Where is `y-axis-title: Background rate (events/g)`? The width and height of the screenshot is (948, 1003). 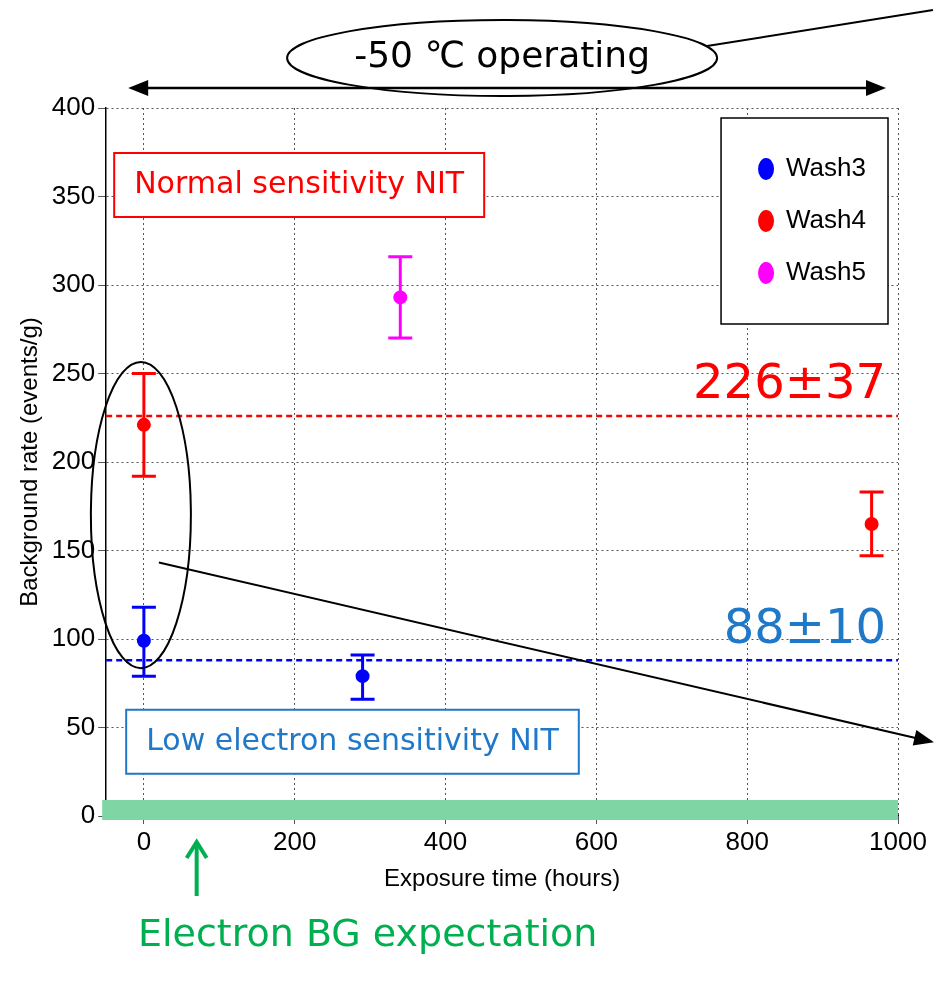
y-axis-title: Background rate (events/g) is located at coordinates (29, 462).